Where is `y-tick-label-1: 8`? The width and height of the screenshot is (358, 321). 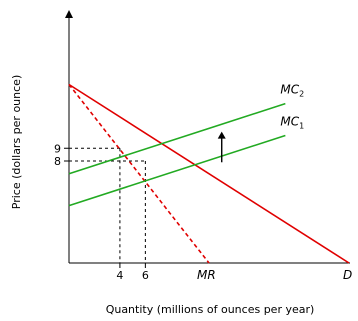 y-tick-label-1: 8 is located at coordinates (57, 161).